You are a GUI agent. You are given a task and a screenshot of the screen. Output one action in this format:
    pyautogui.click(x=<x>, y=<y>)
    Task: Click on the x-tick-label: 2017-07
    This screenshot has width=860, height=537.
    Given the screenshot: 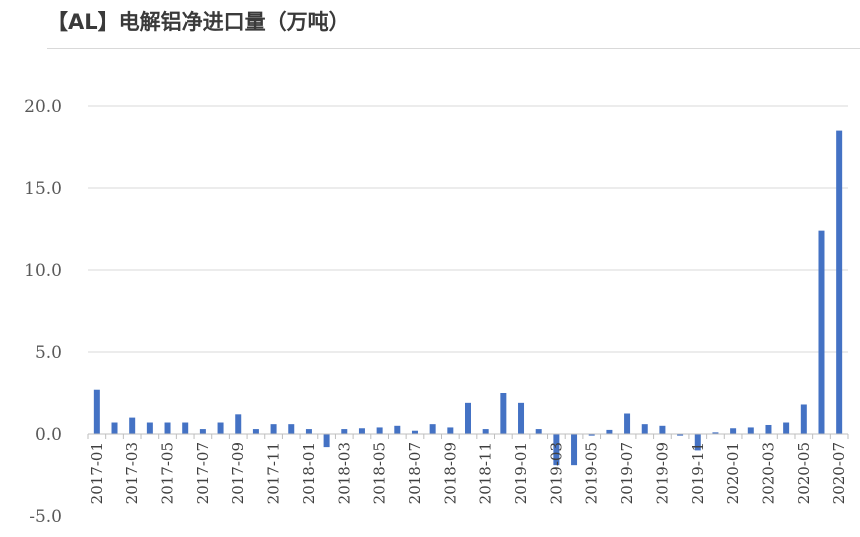 What is the action you would take?
    pyautogui.click(x=203, y=473)
    